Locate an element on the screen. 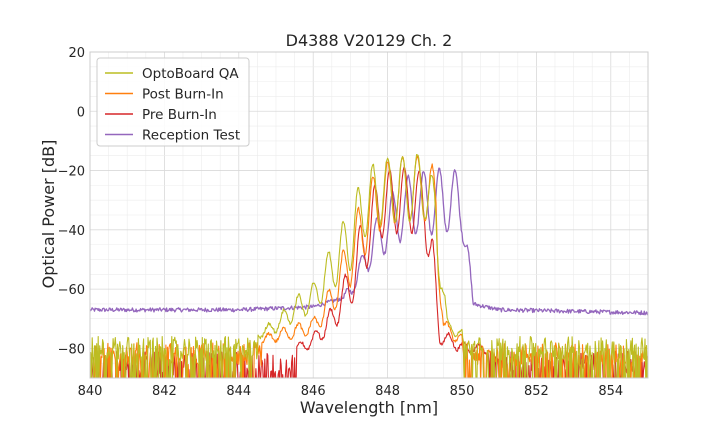  x-tick-label: 842 is located at coordinates (164, 391).